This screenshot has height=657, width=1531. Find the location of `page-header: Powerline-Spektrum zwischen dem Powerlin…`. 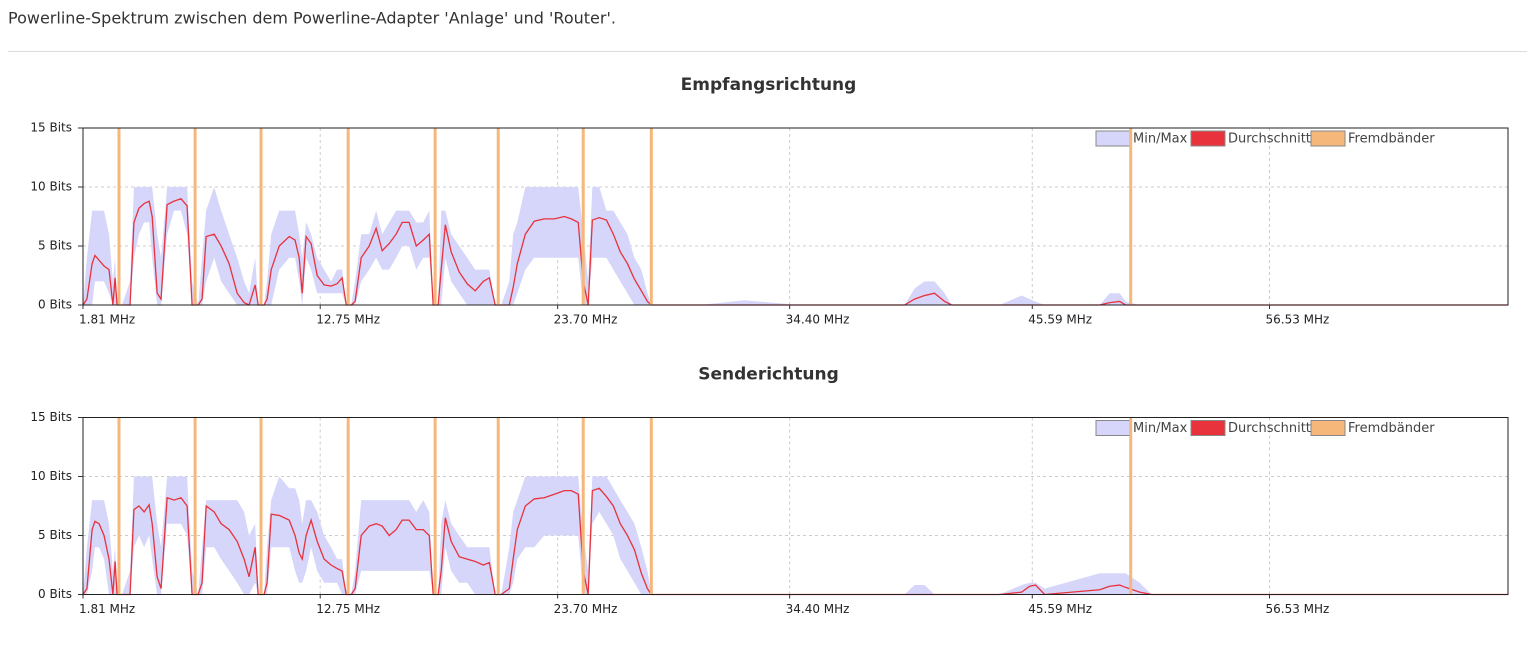

page-header: Powerline-Spektrum zwischen dem Powerlin… is located at coordinates (312, 18).